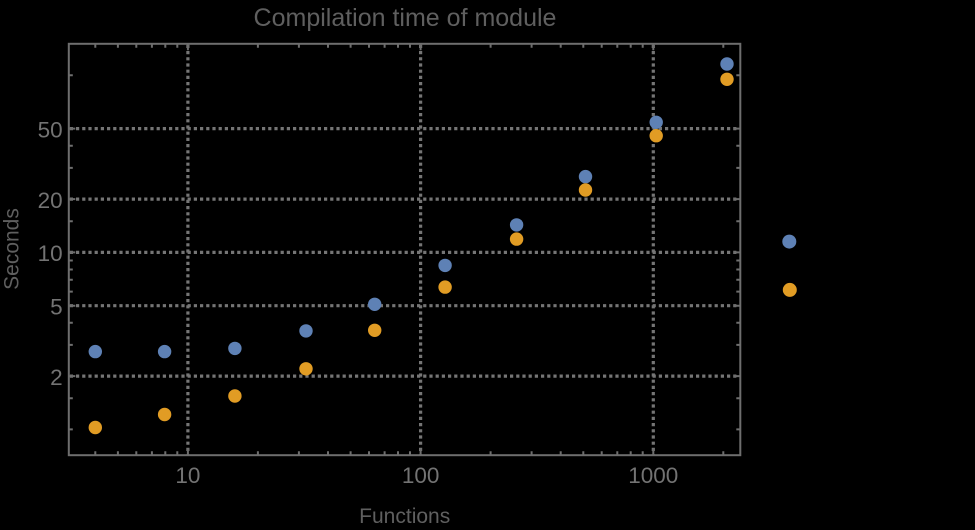  I want to click on svg-text: 1000, so click(653, 475).